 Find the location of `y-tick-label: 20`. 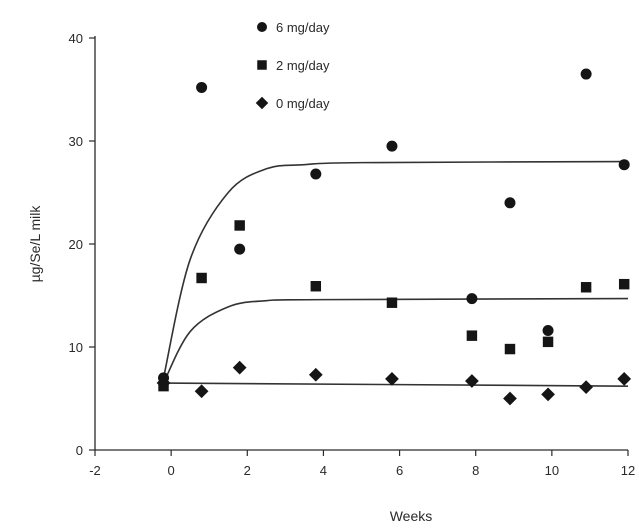

y-tick-label: 20 is located at coordinates (76, 244).